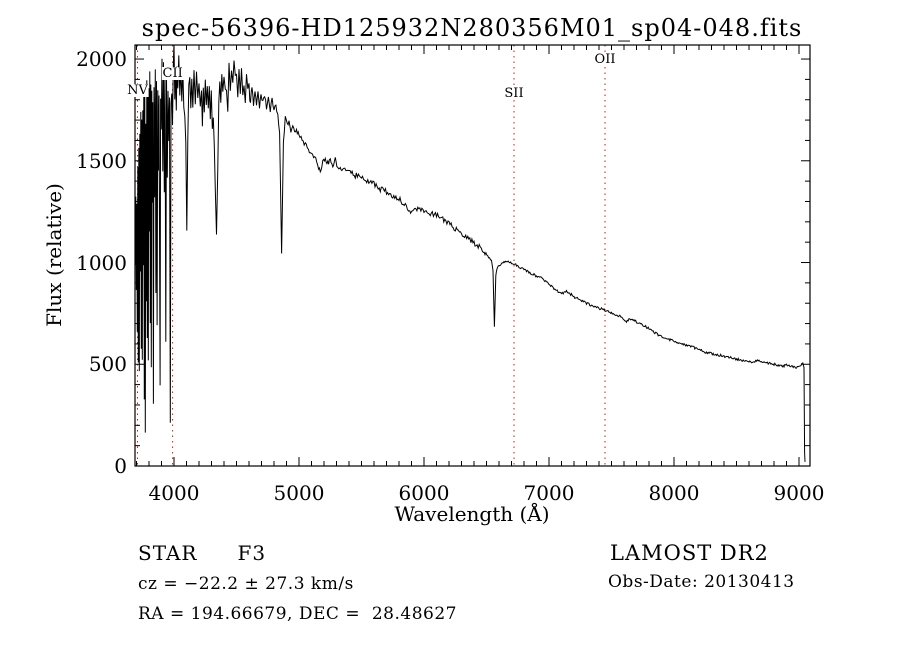 The height and width of the screenshot is (650, 900). I want to click on spectral-line-label-SII: SII, so click(514, 93).